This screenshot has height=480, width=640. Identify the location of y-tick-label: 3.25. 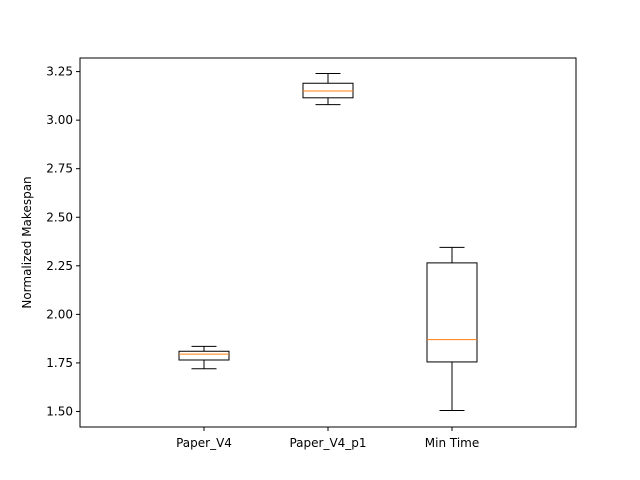
(59, 72).